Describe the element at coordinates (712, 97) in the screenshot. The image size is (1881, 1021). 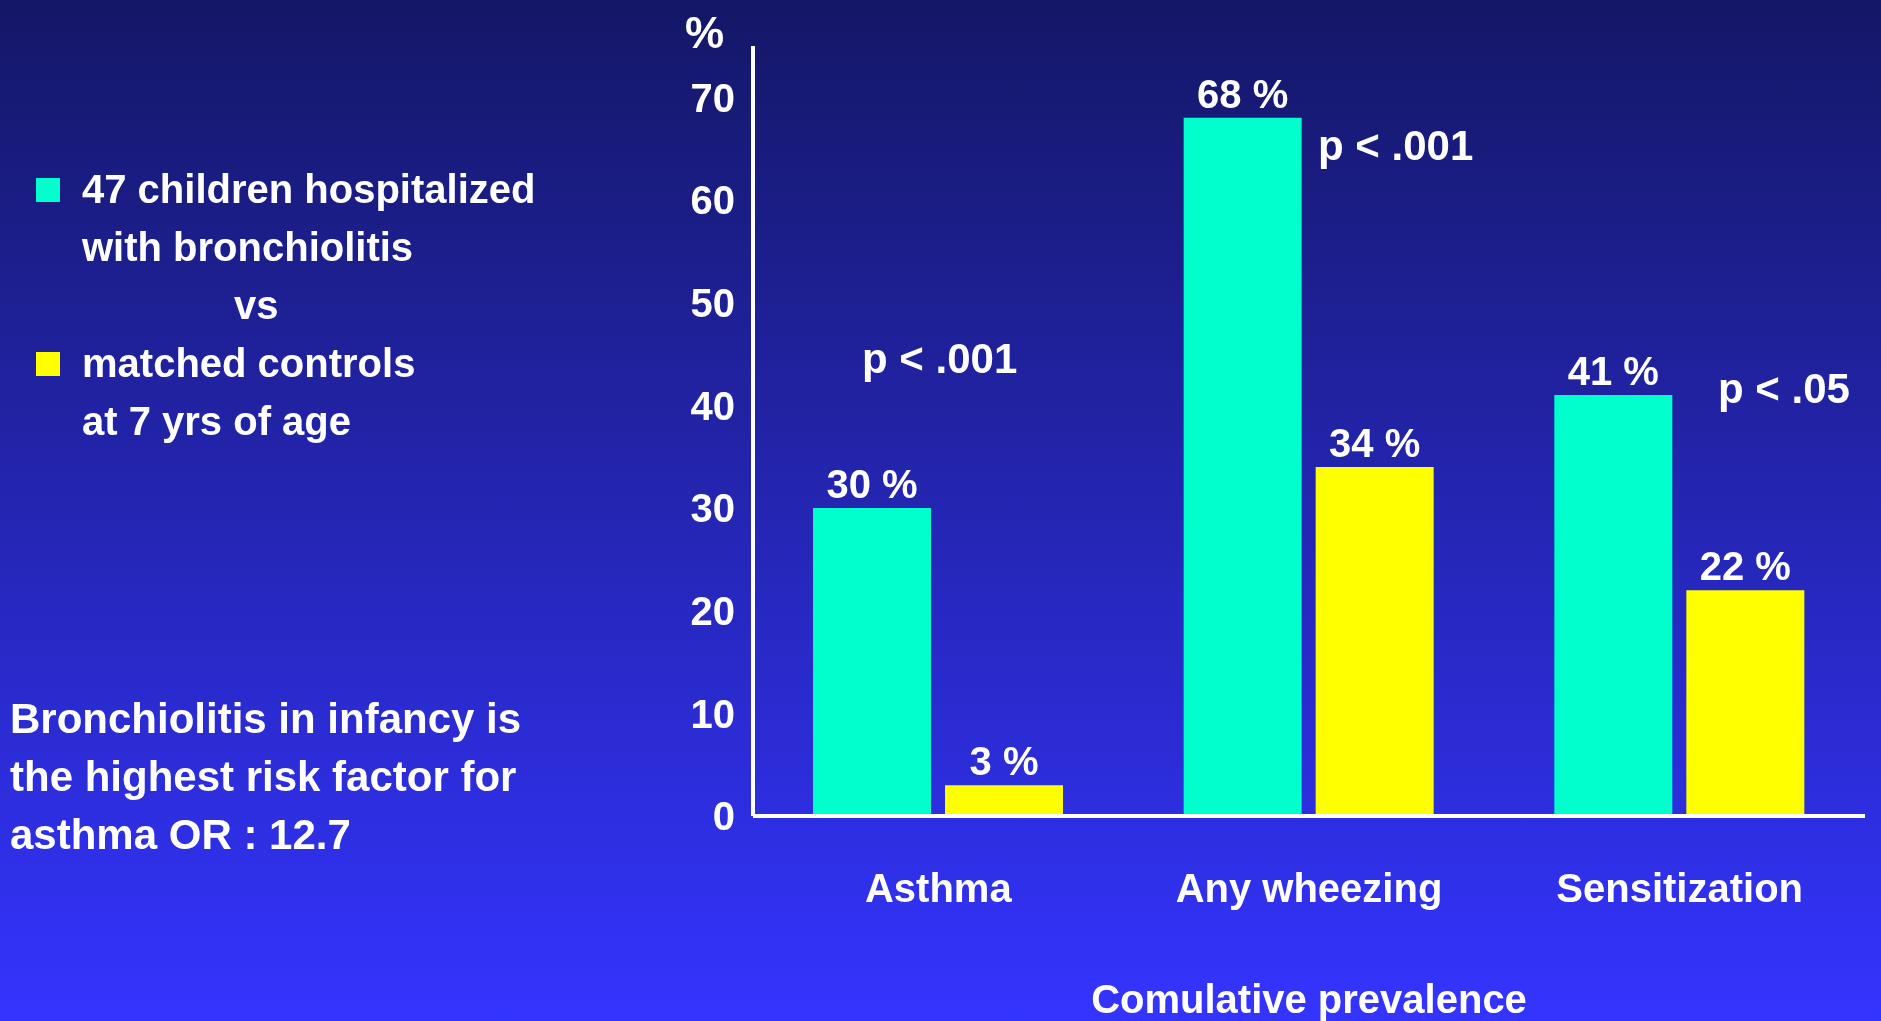
I see `y-tick-label: 70` at that location.